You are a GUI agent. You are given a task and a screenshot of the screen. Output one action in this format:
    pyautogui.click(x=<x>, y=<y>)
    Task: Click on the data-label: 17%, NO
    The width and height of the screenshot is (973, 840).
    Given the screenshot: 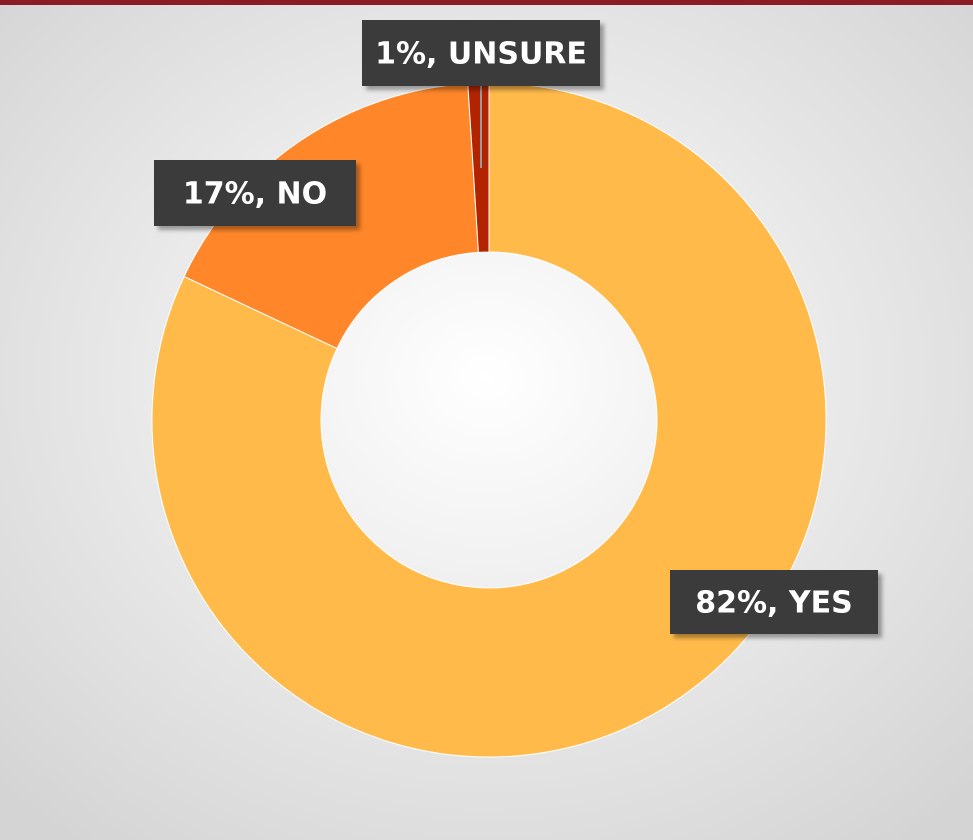 What is the action you would take?
    pyautogui.click(x=255, y=194)
    